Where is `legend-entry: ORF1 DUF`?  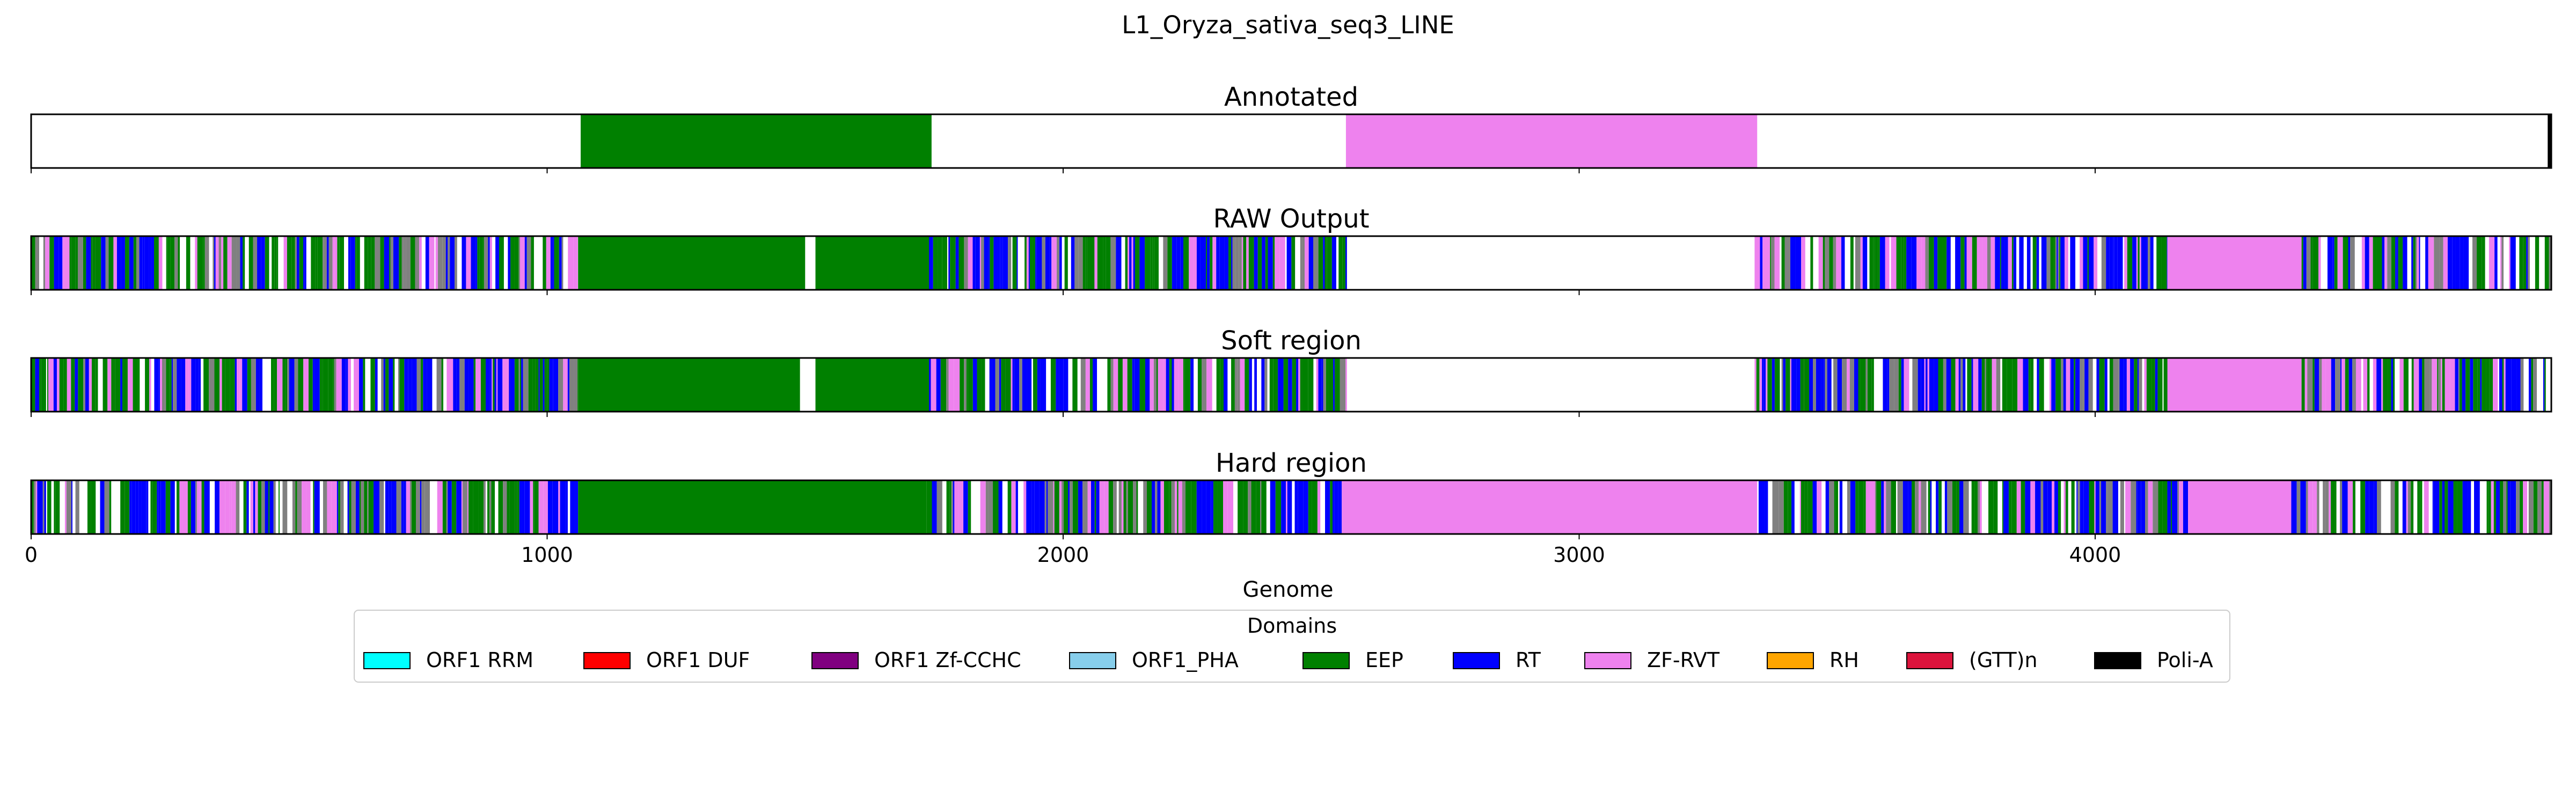
legend-entry: ORF1 DUF is located at coordinates (666, 660).